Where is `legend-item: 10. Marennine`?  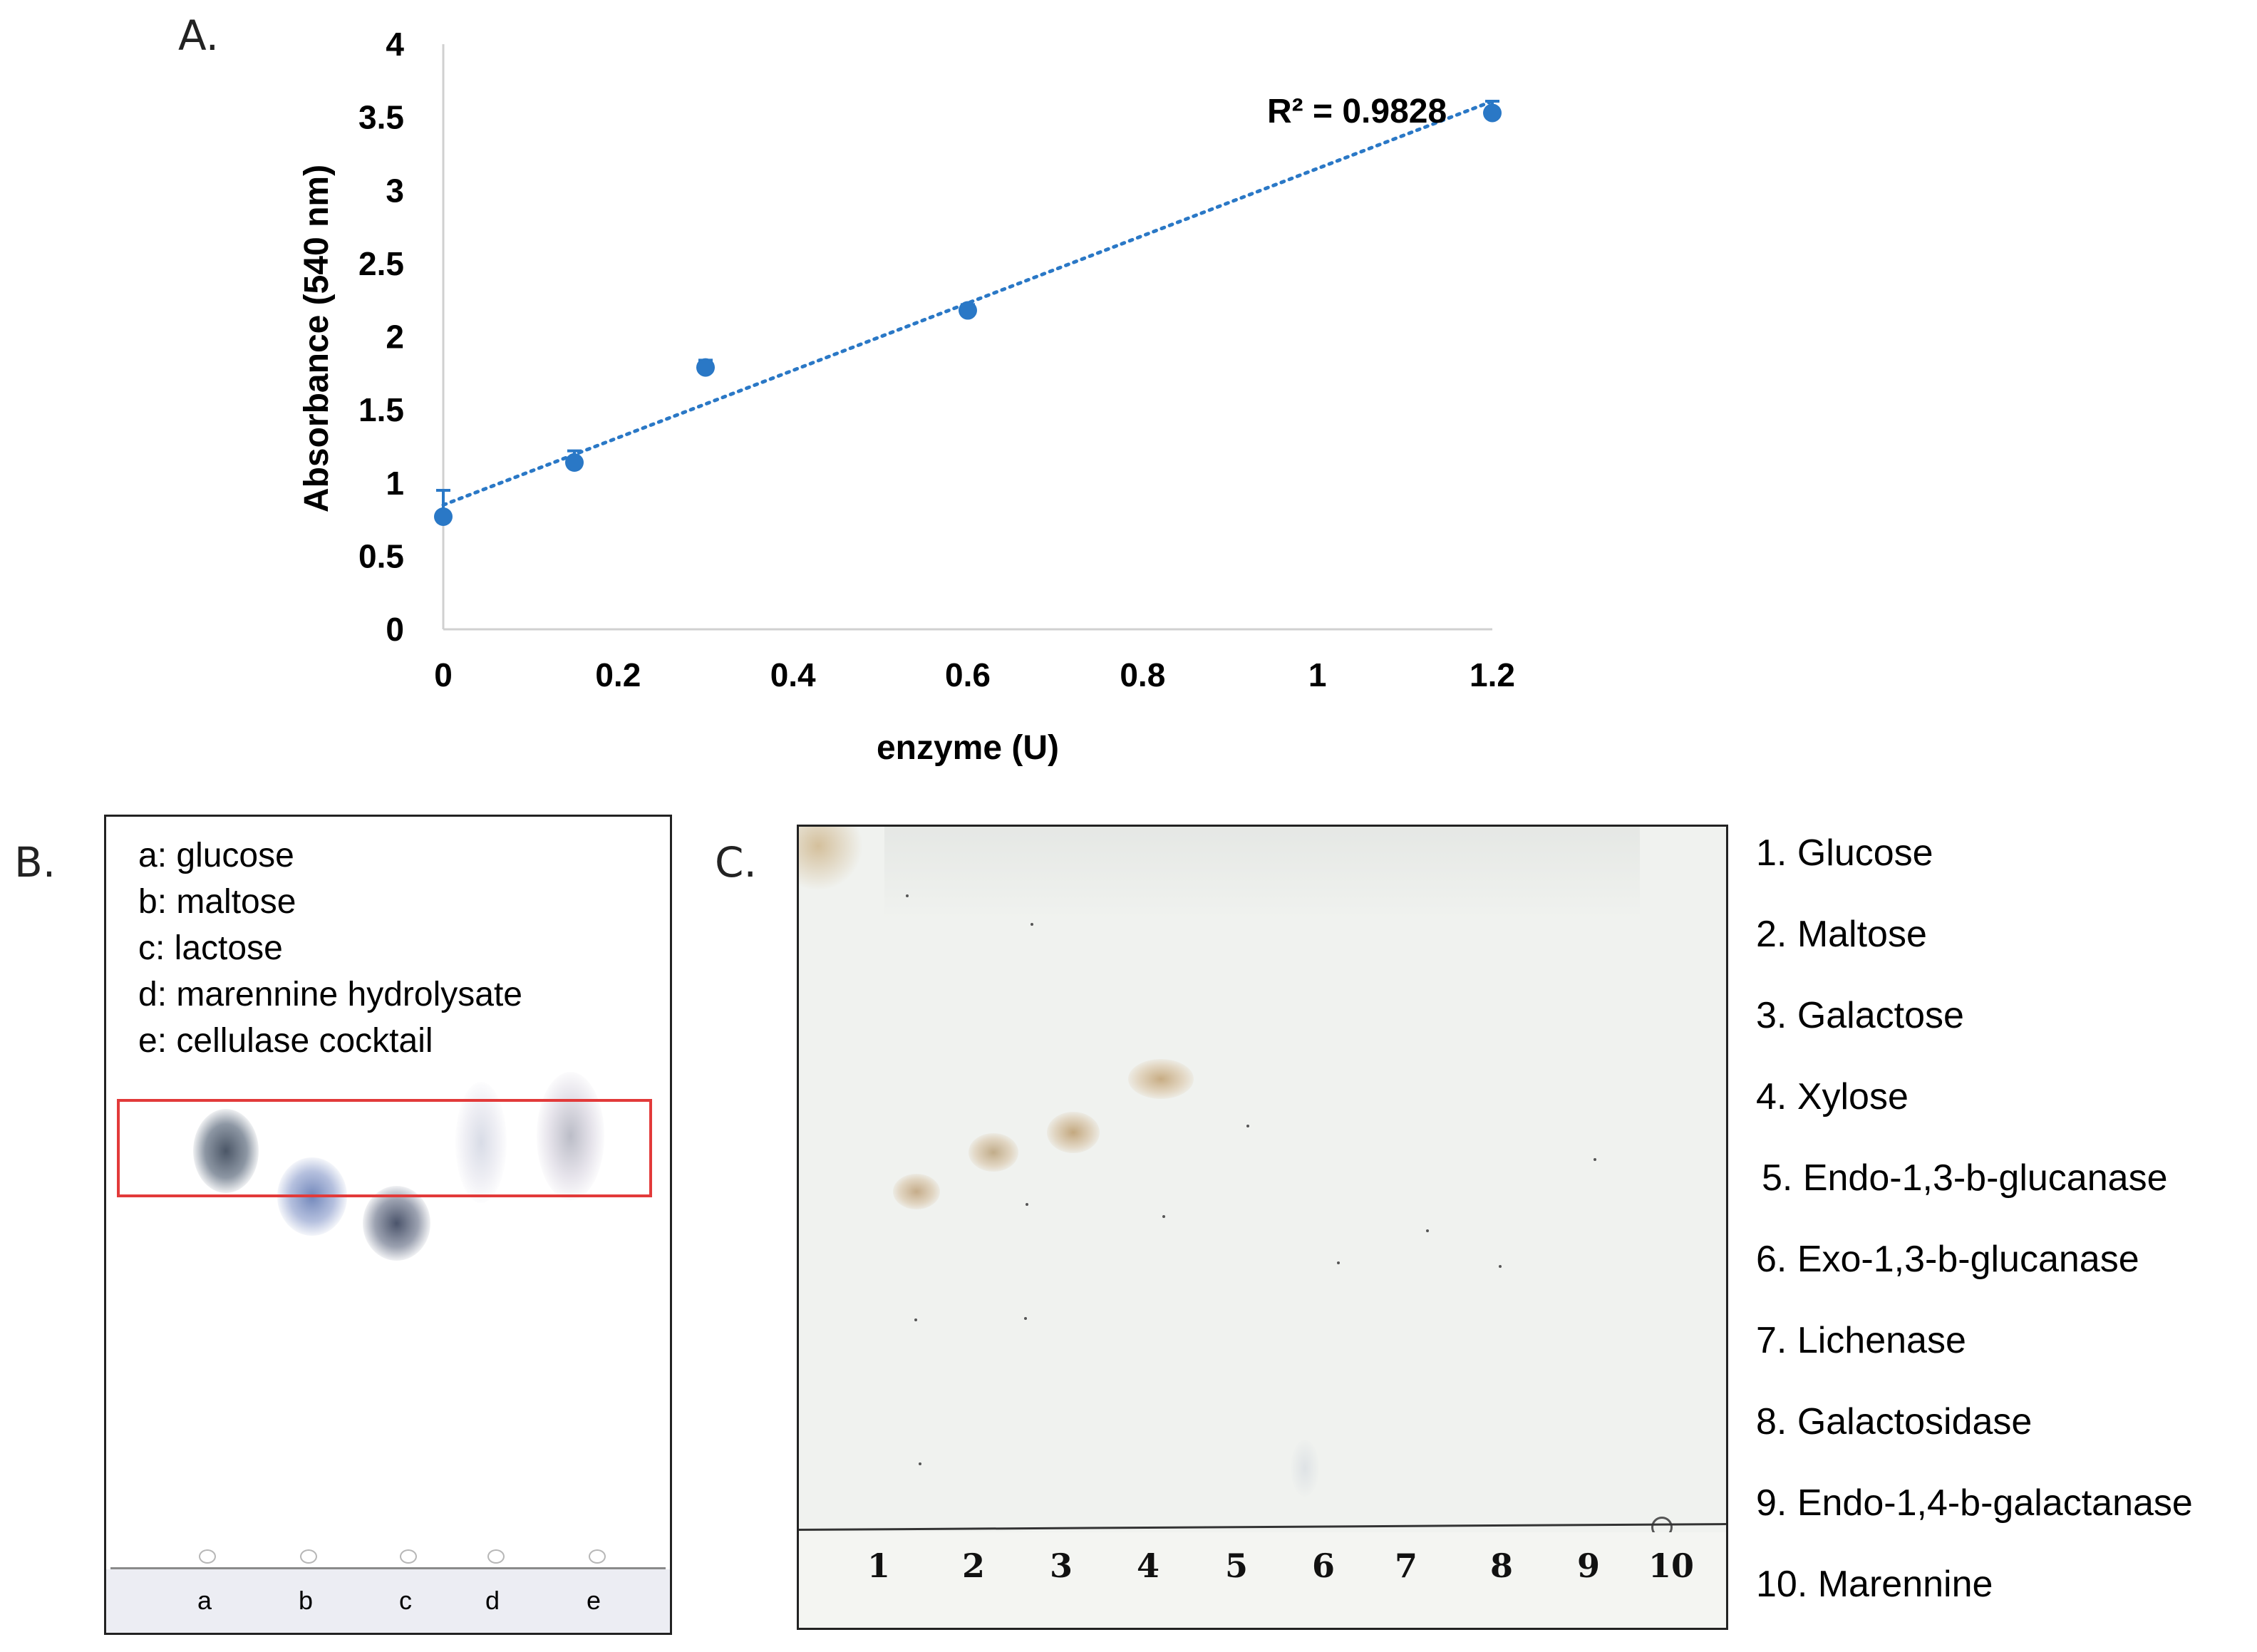
legend-item: 10. Marennine is located at coordinates (1874, 1584).